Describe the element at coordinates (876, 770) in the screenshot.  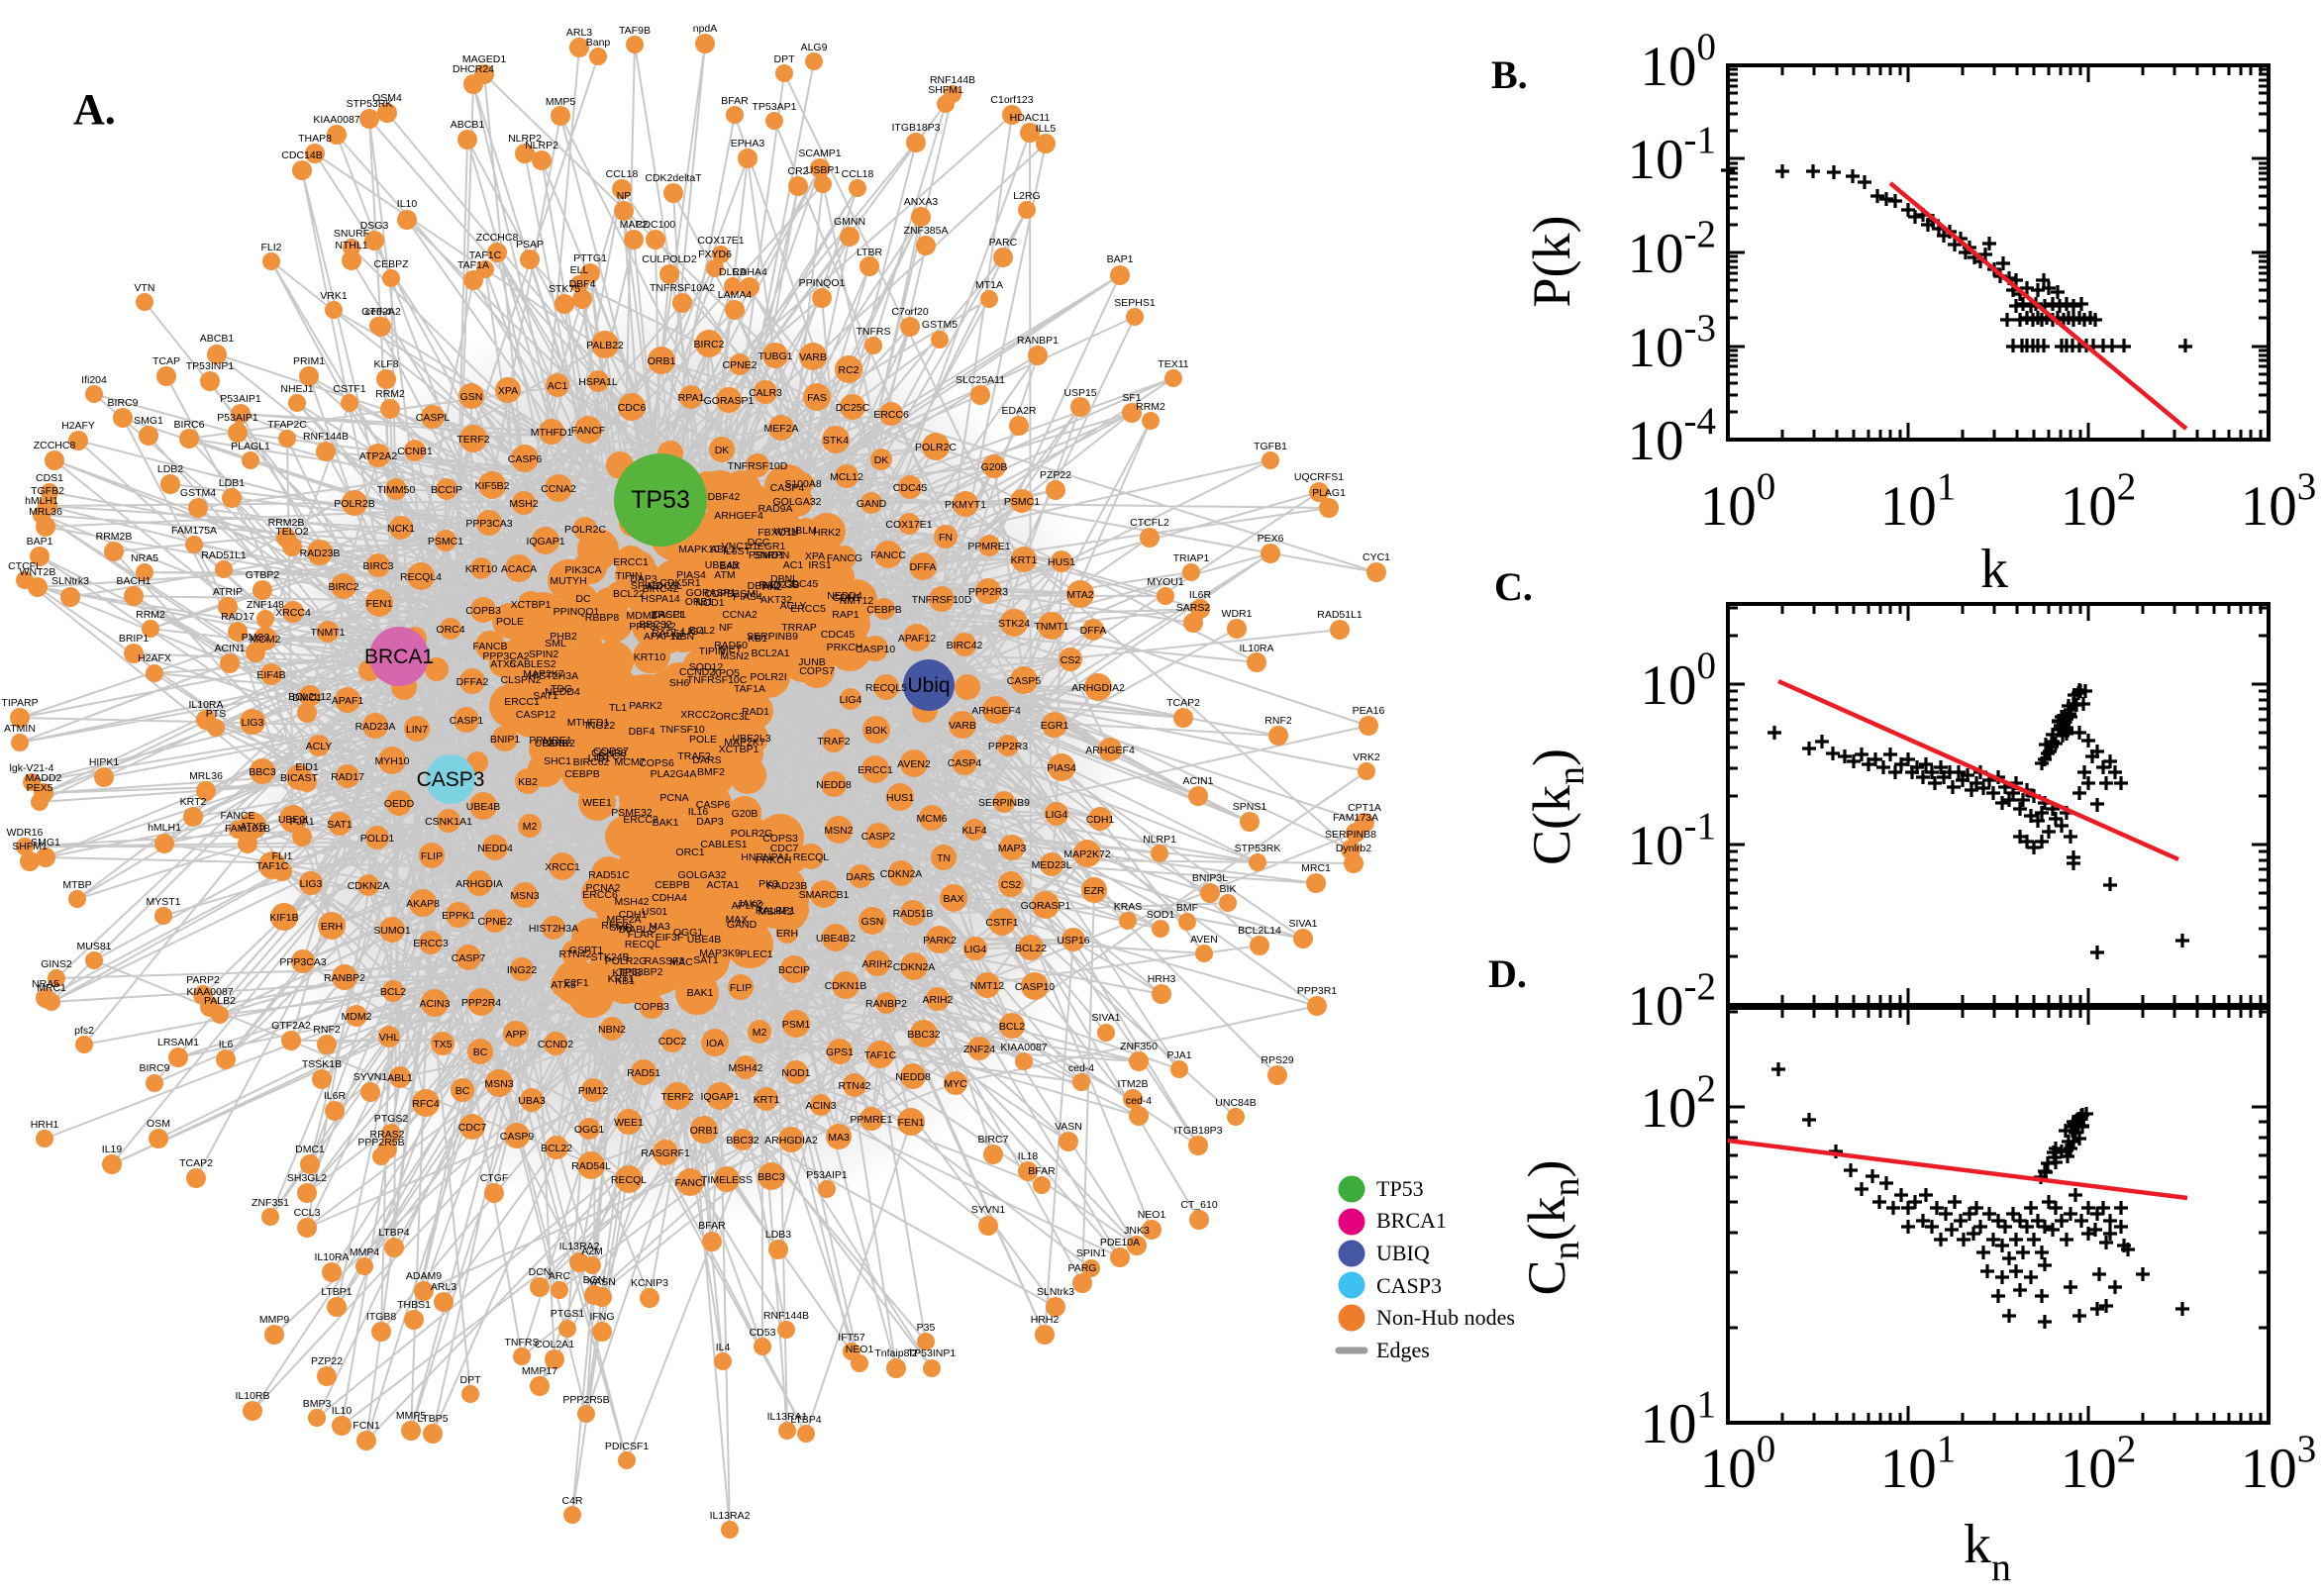
I see `svg-text: ERCC1` at that location.